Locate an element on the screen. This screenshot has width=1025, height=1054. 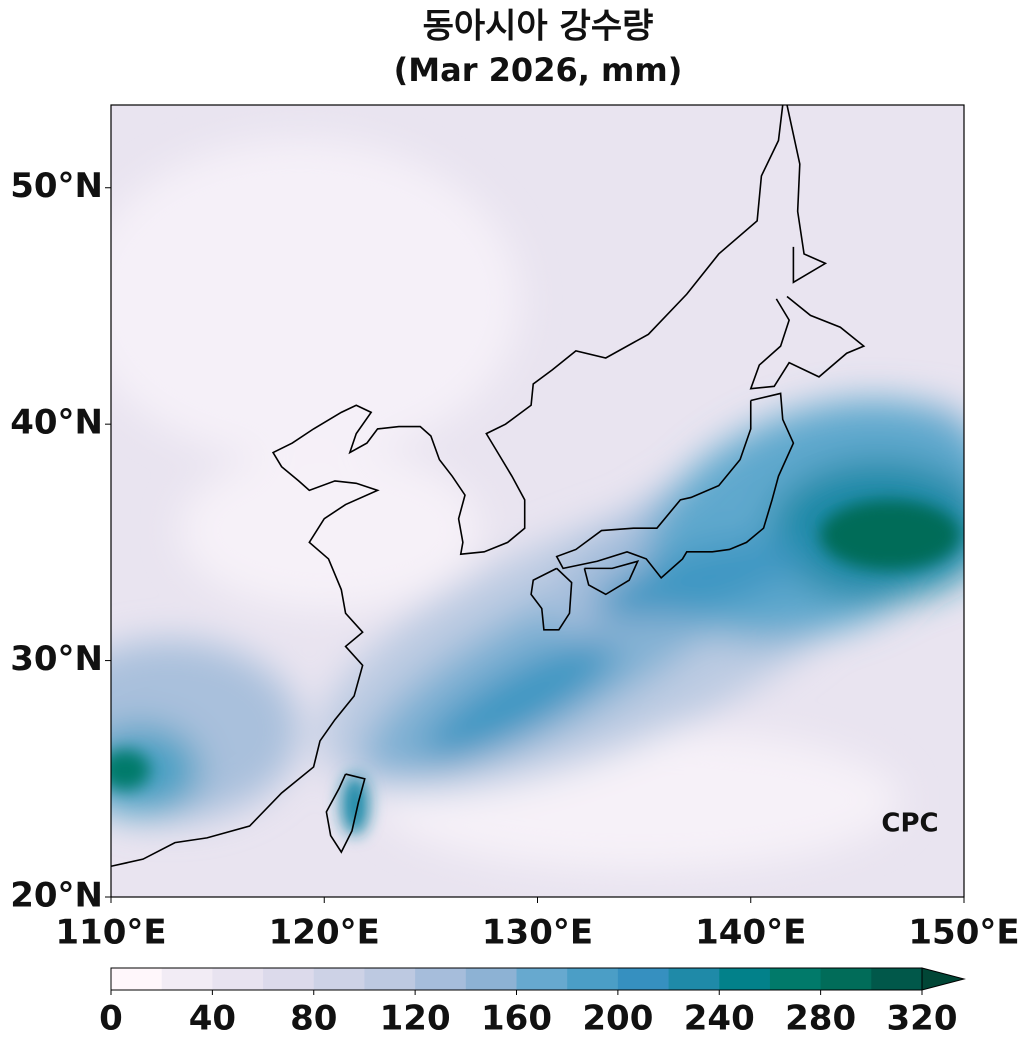
x-tick-label: 130°E is located at coordinates (537, 933).